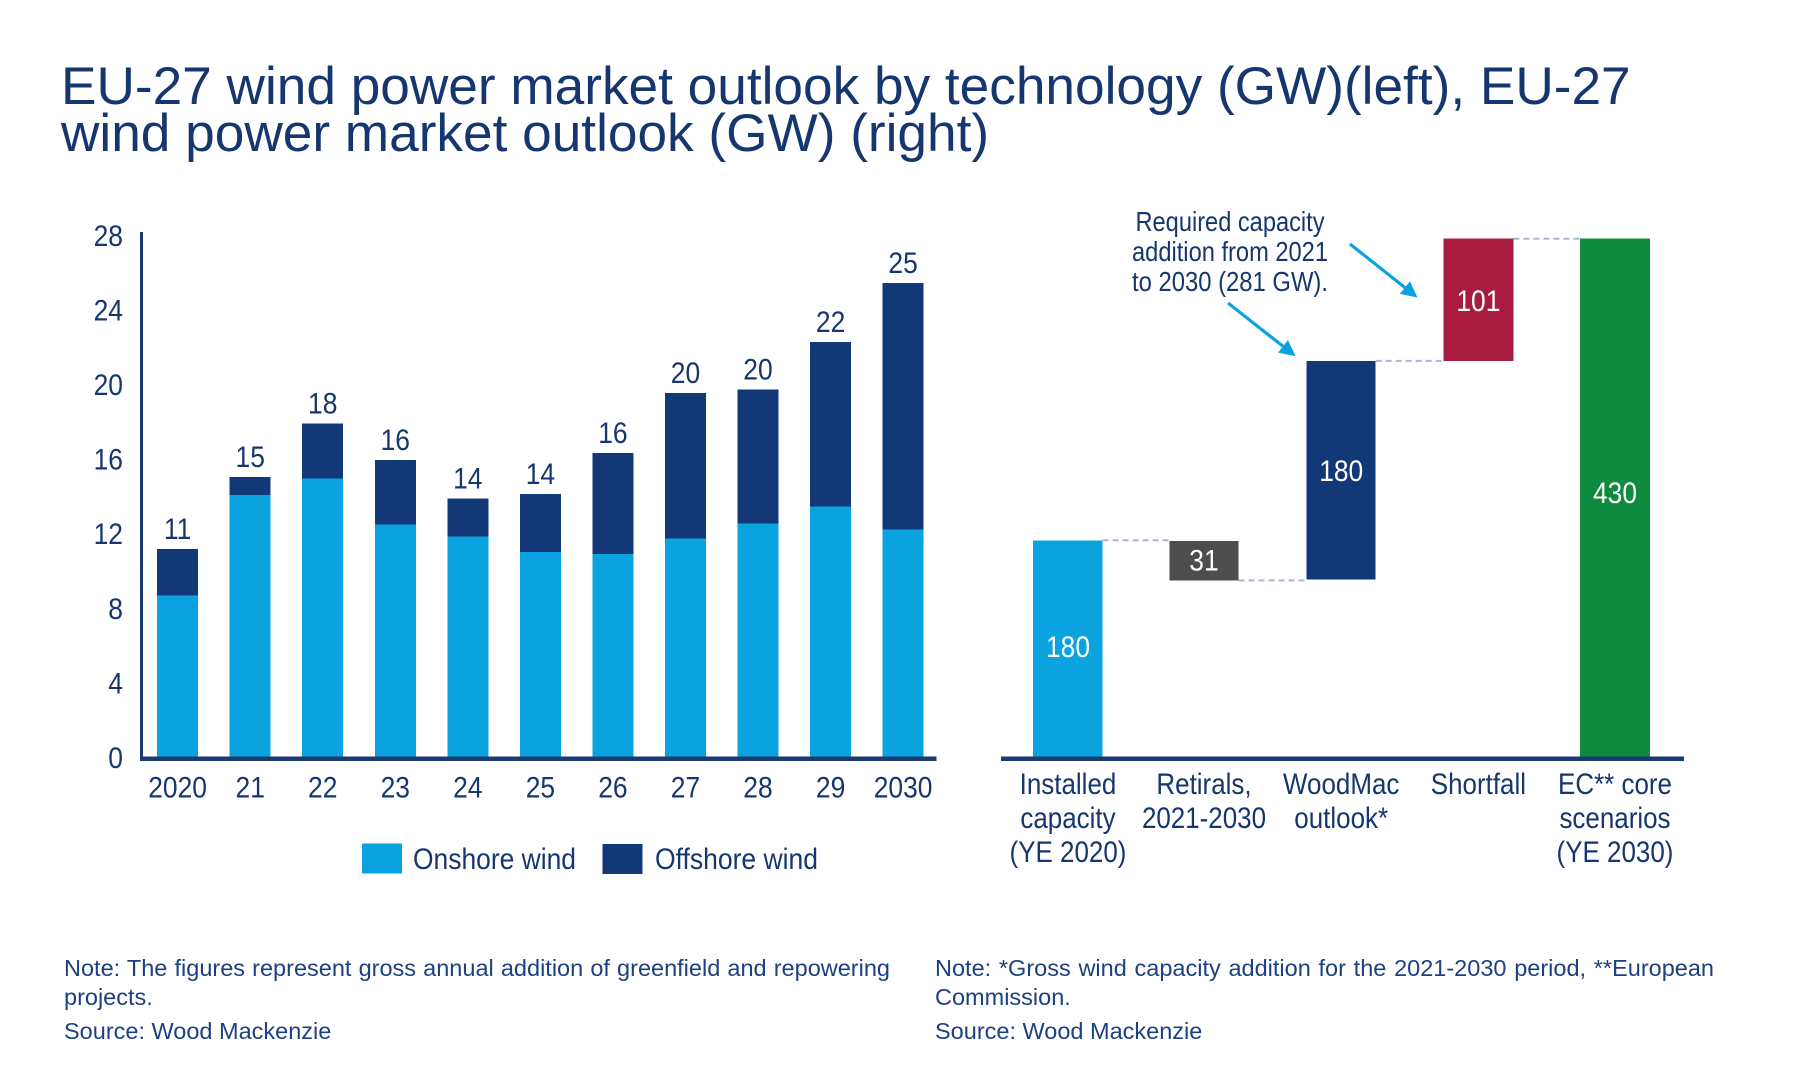 This screenshot has height=1080, width=1800. Describe the element at coordinates (177, 529) in the screenshot. I see `svg-text: 11` at that location.